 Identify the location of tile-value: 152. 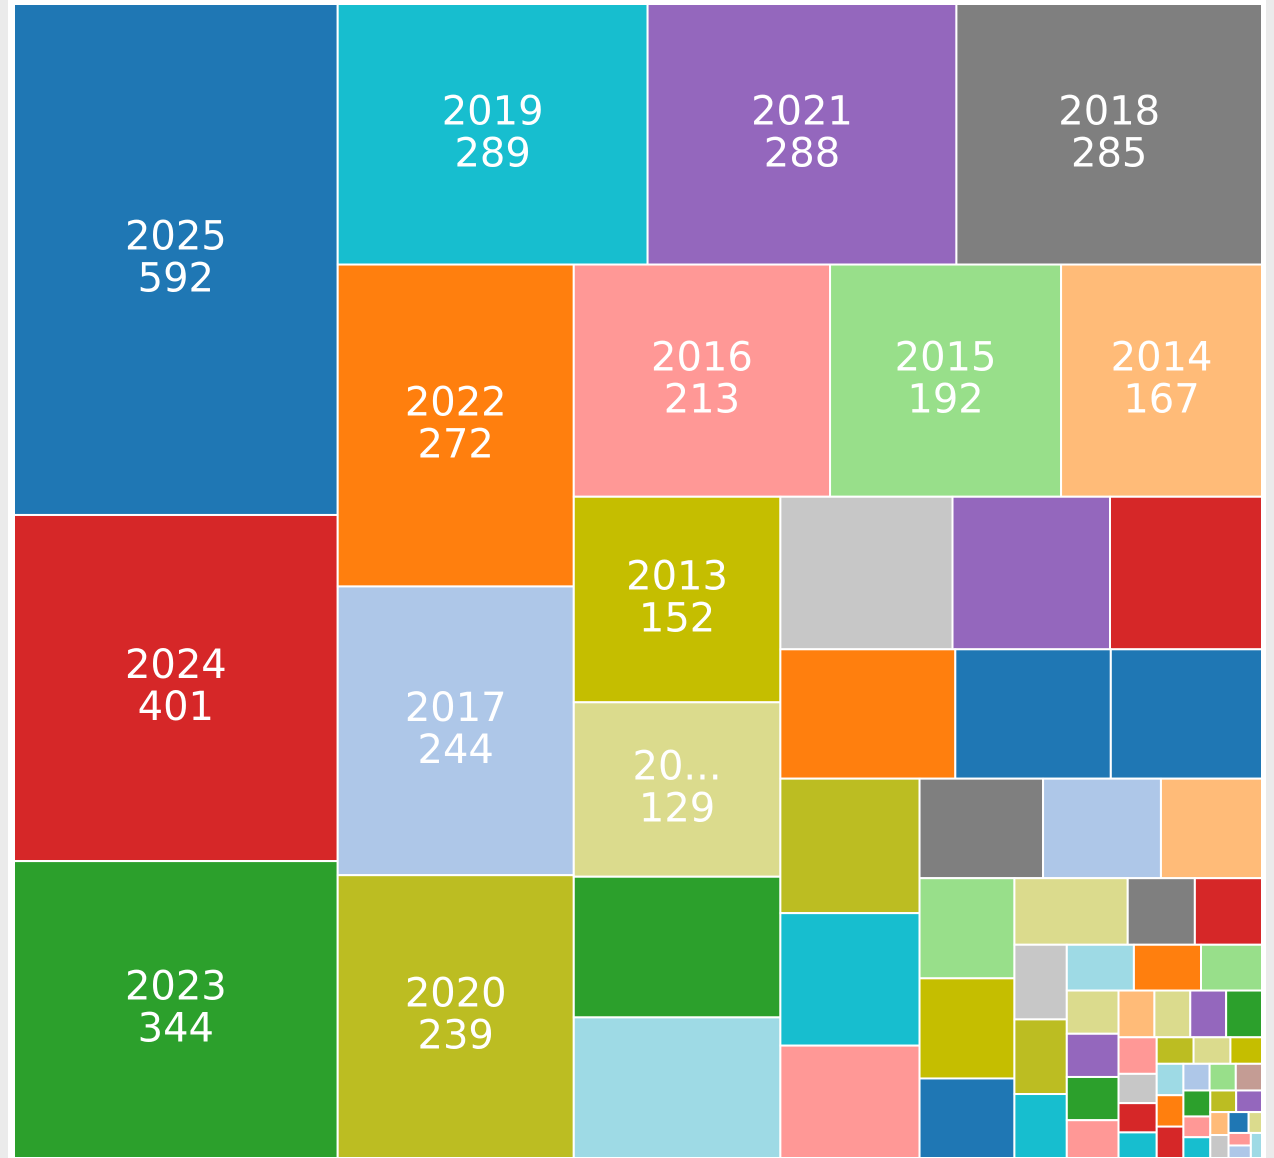
(677, 619).